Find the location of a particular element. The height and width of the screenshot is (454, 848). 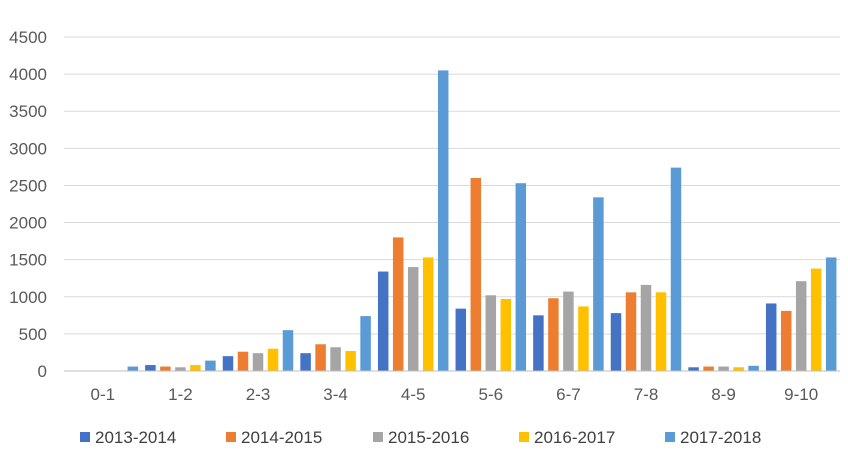

x-tick-label: 5-6 is located at coordinates (491, 394).